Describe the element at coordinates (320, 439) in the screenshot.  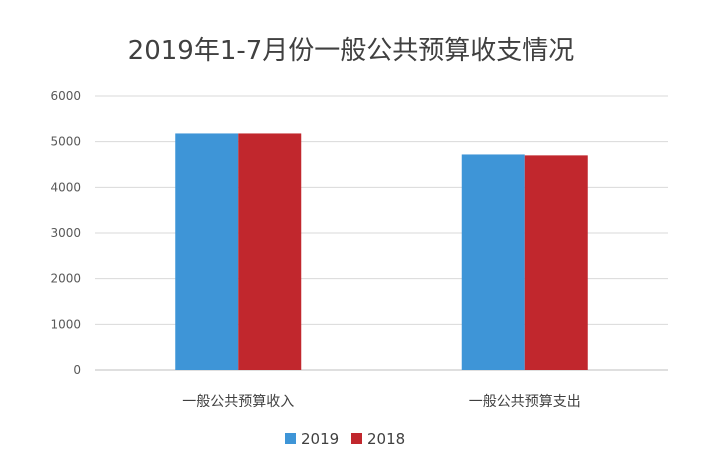
I see `legend-label-2019: 2019` at that location.